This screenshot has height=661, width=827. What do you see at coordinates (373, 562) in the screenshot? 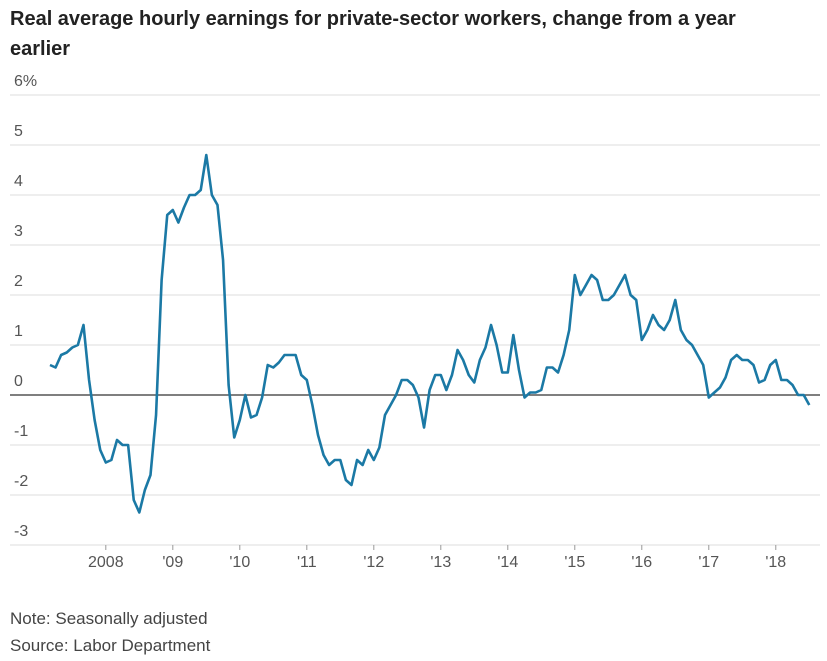
I see `x-tick-label: '12` at bounding box center [373, 562].